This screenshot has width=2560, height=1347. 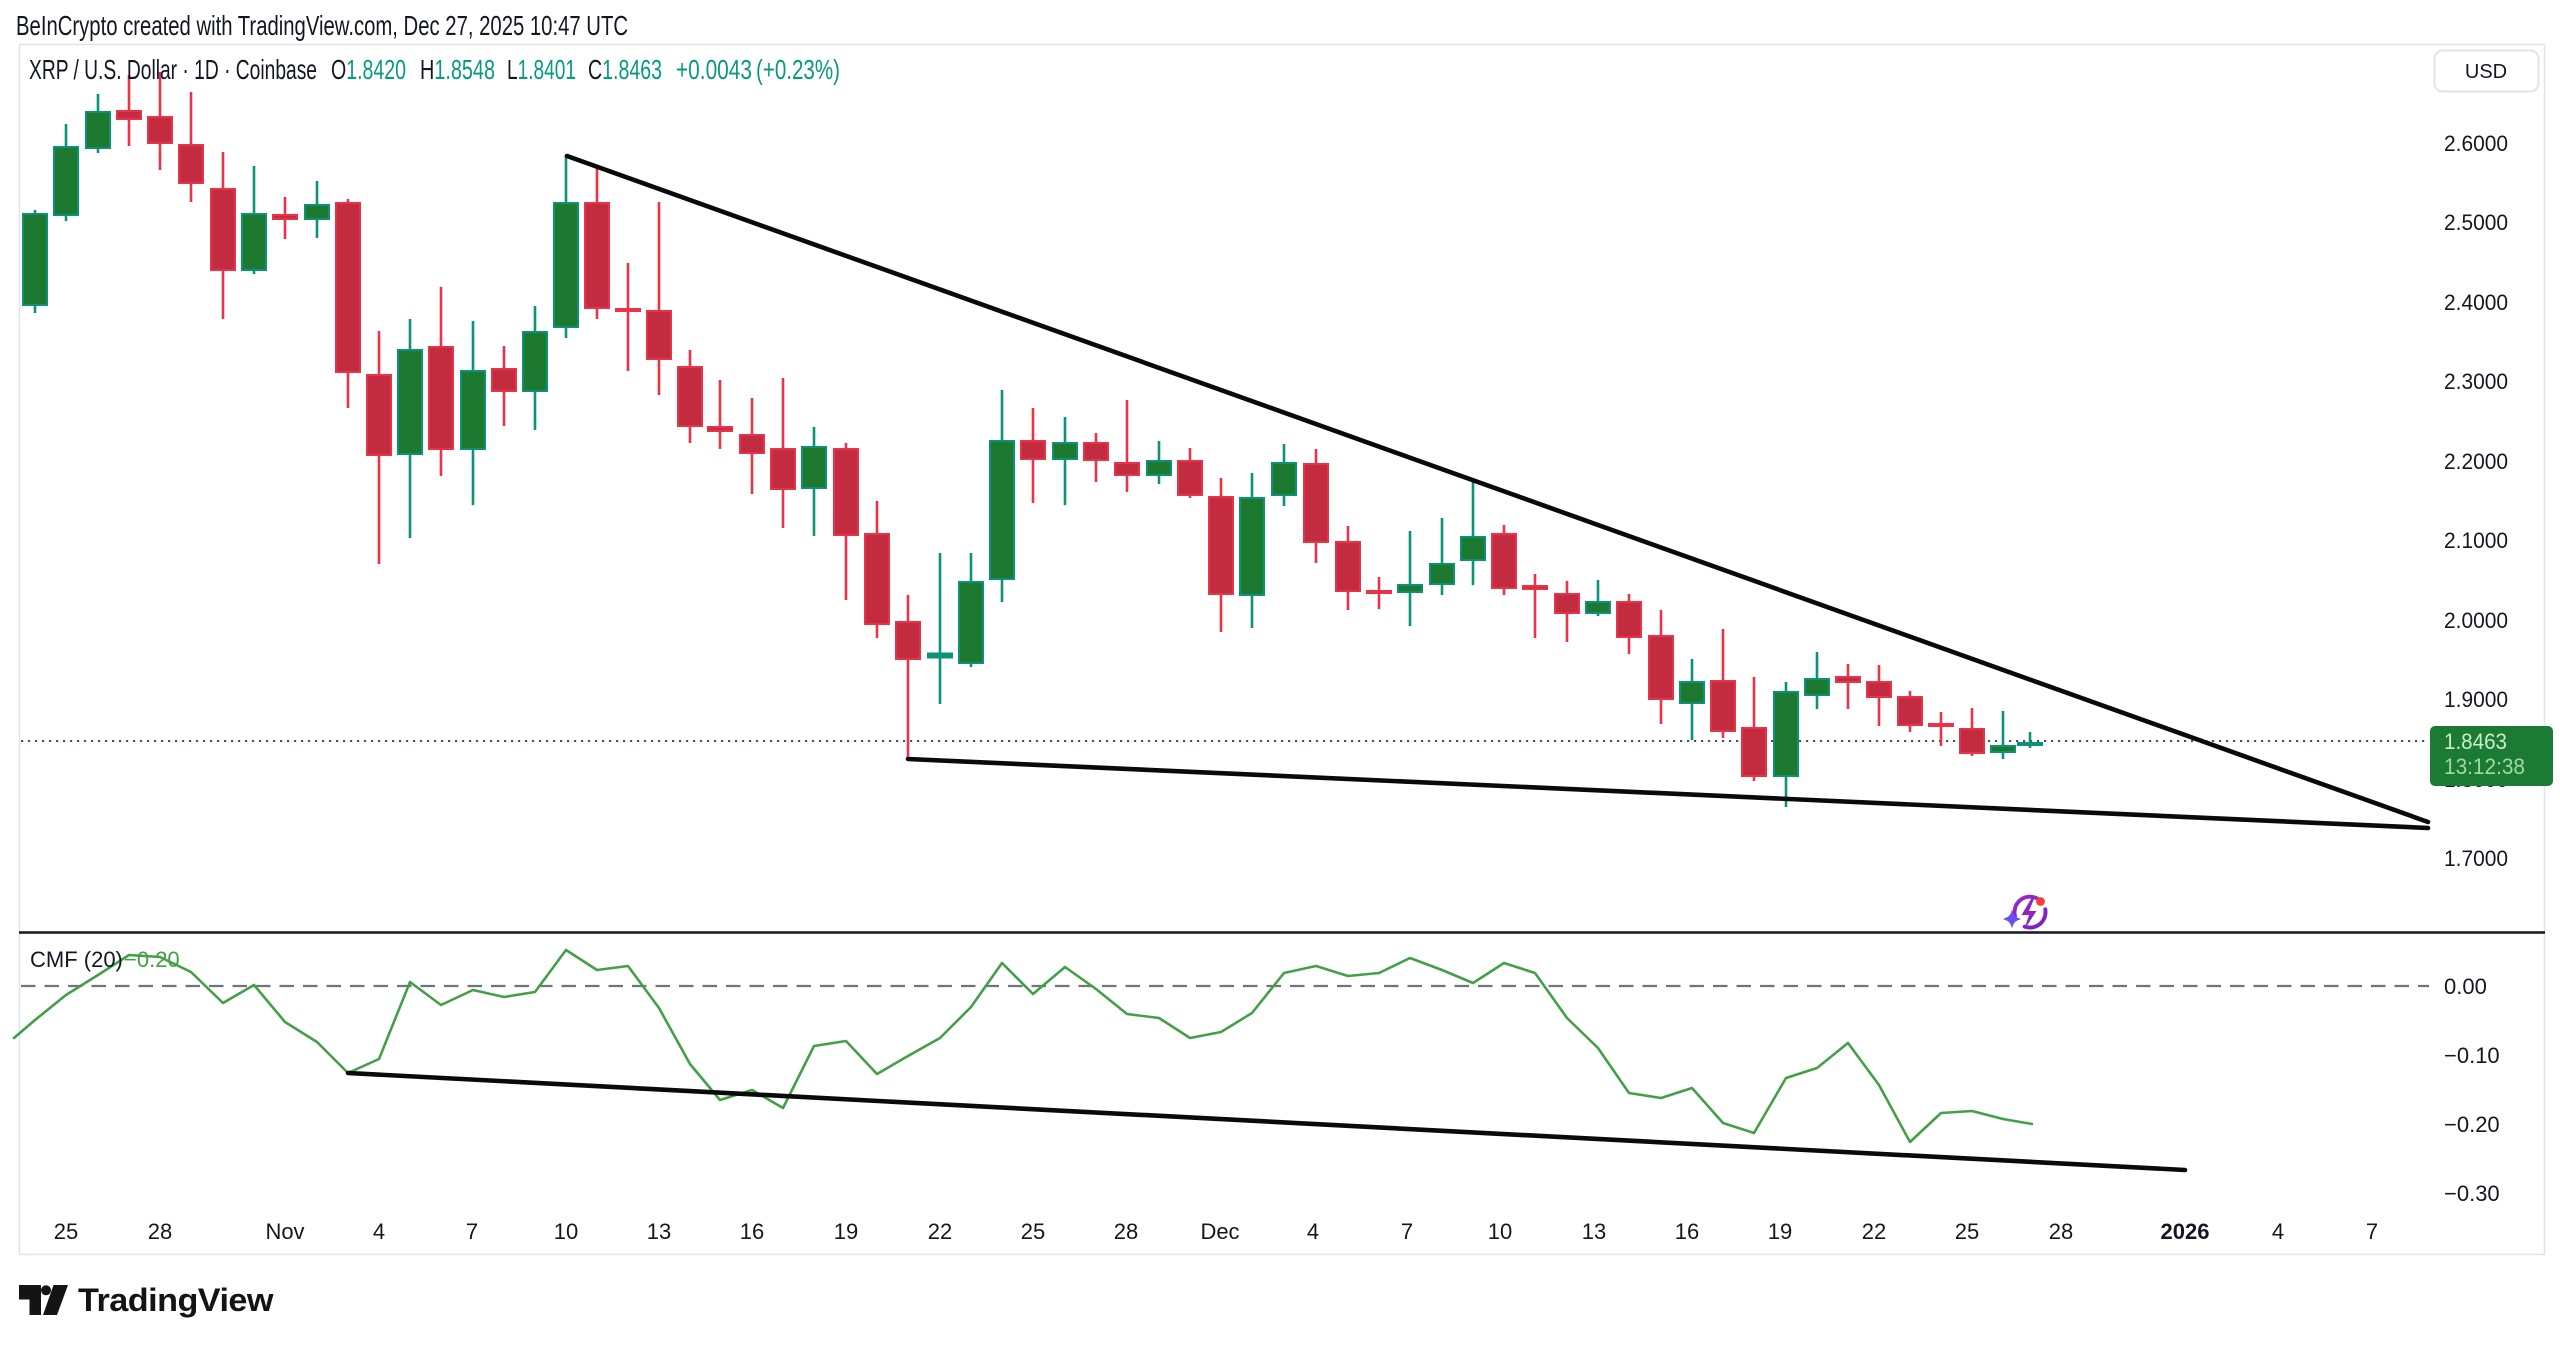 What do you see at coordinates (2472, 1055) in the screenshot?
I see `svg-text: −0.10` at bounding box center [2472, 1055].